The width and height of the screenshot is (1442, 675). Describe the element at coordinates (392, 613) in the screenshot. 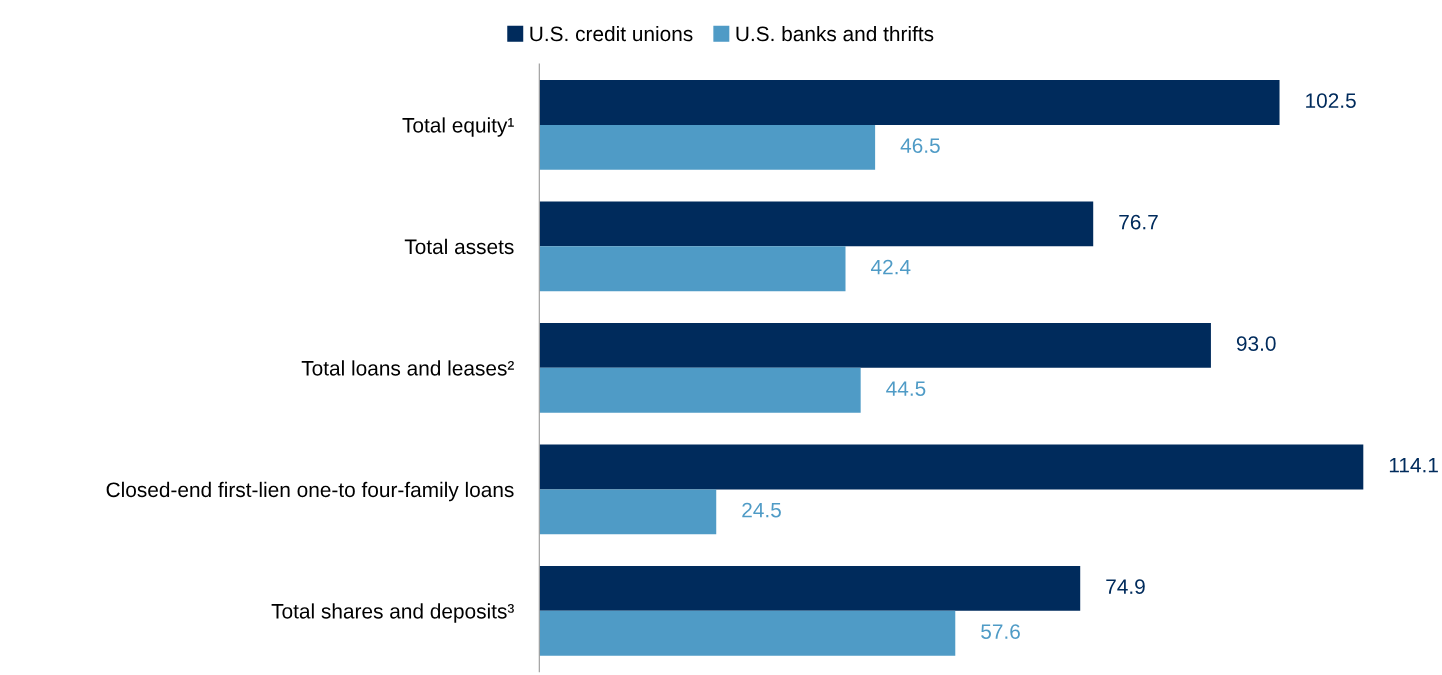

I see `y-tick-label: Total shares and deposits³` at that location.